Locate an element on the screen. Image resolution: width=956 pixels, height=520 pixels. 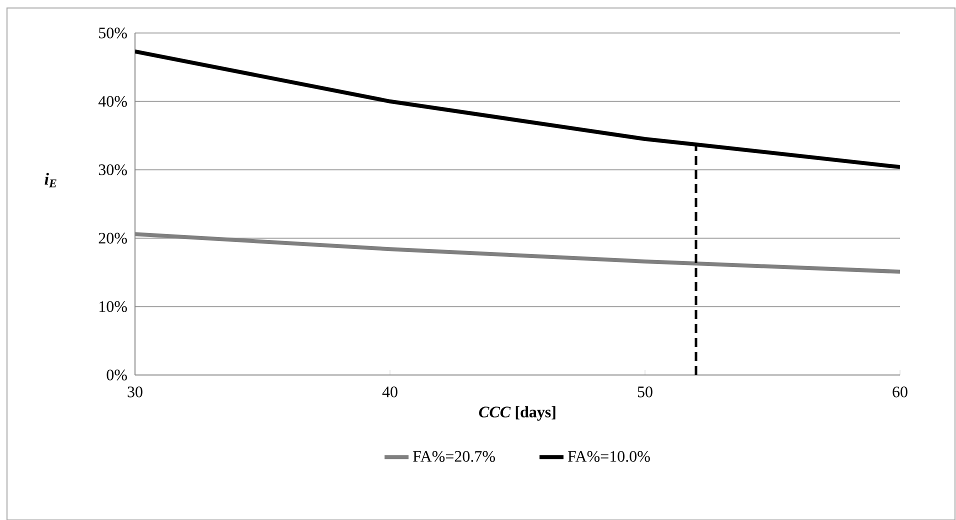
x-tick-label: 60 is located at coordinates (900, 392).